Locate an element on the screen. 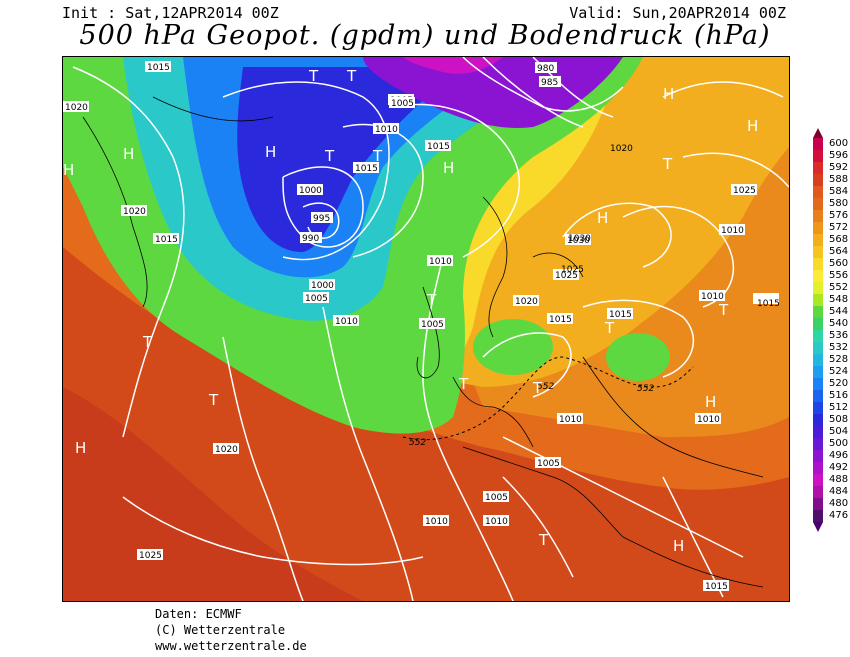 The image size is (850, 657). footer-source: Daten: ECMWF is located at coordinates (198, 614).